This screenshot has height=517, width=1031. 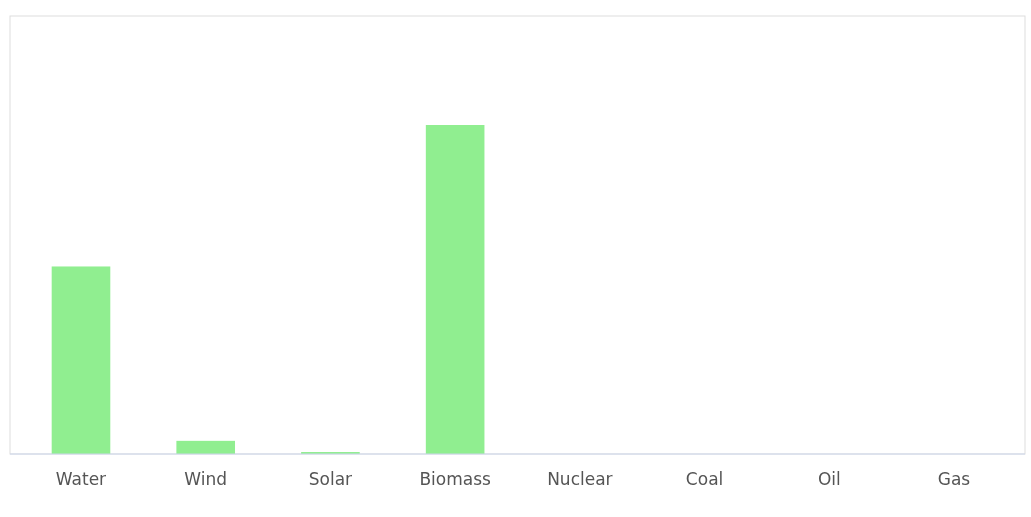 What do you see at coordinates (206, 479) in the screenshot?
I see `x-tick-label: Wind` at bounding box center [206, 479].